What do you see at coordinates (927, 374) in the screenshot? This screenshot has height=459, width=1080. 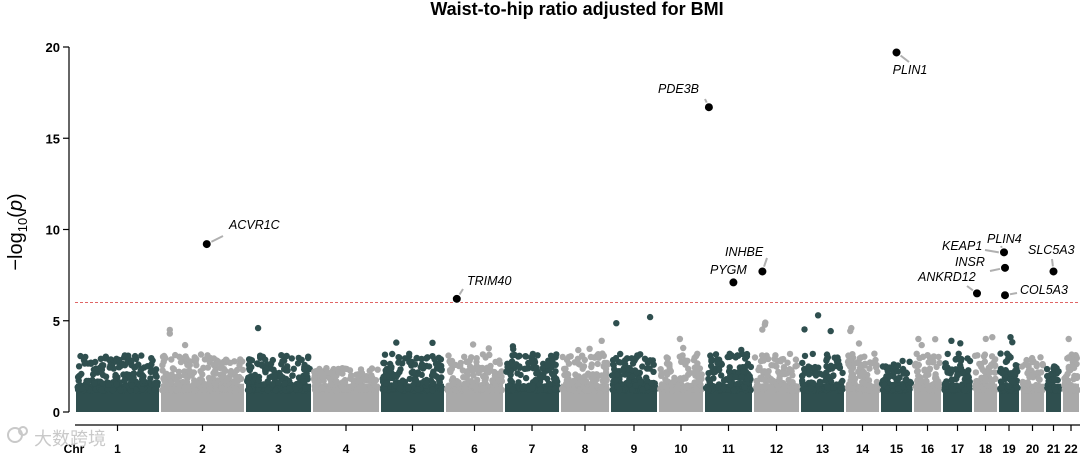 I see `chr-16-points` at bounding box center [927, 374].